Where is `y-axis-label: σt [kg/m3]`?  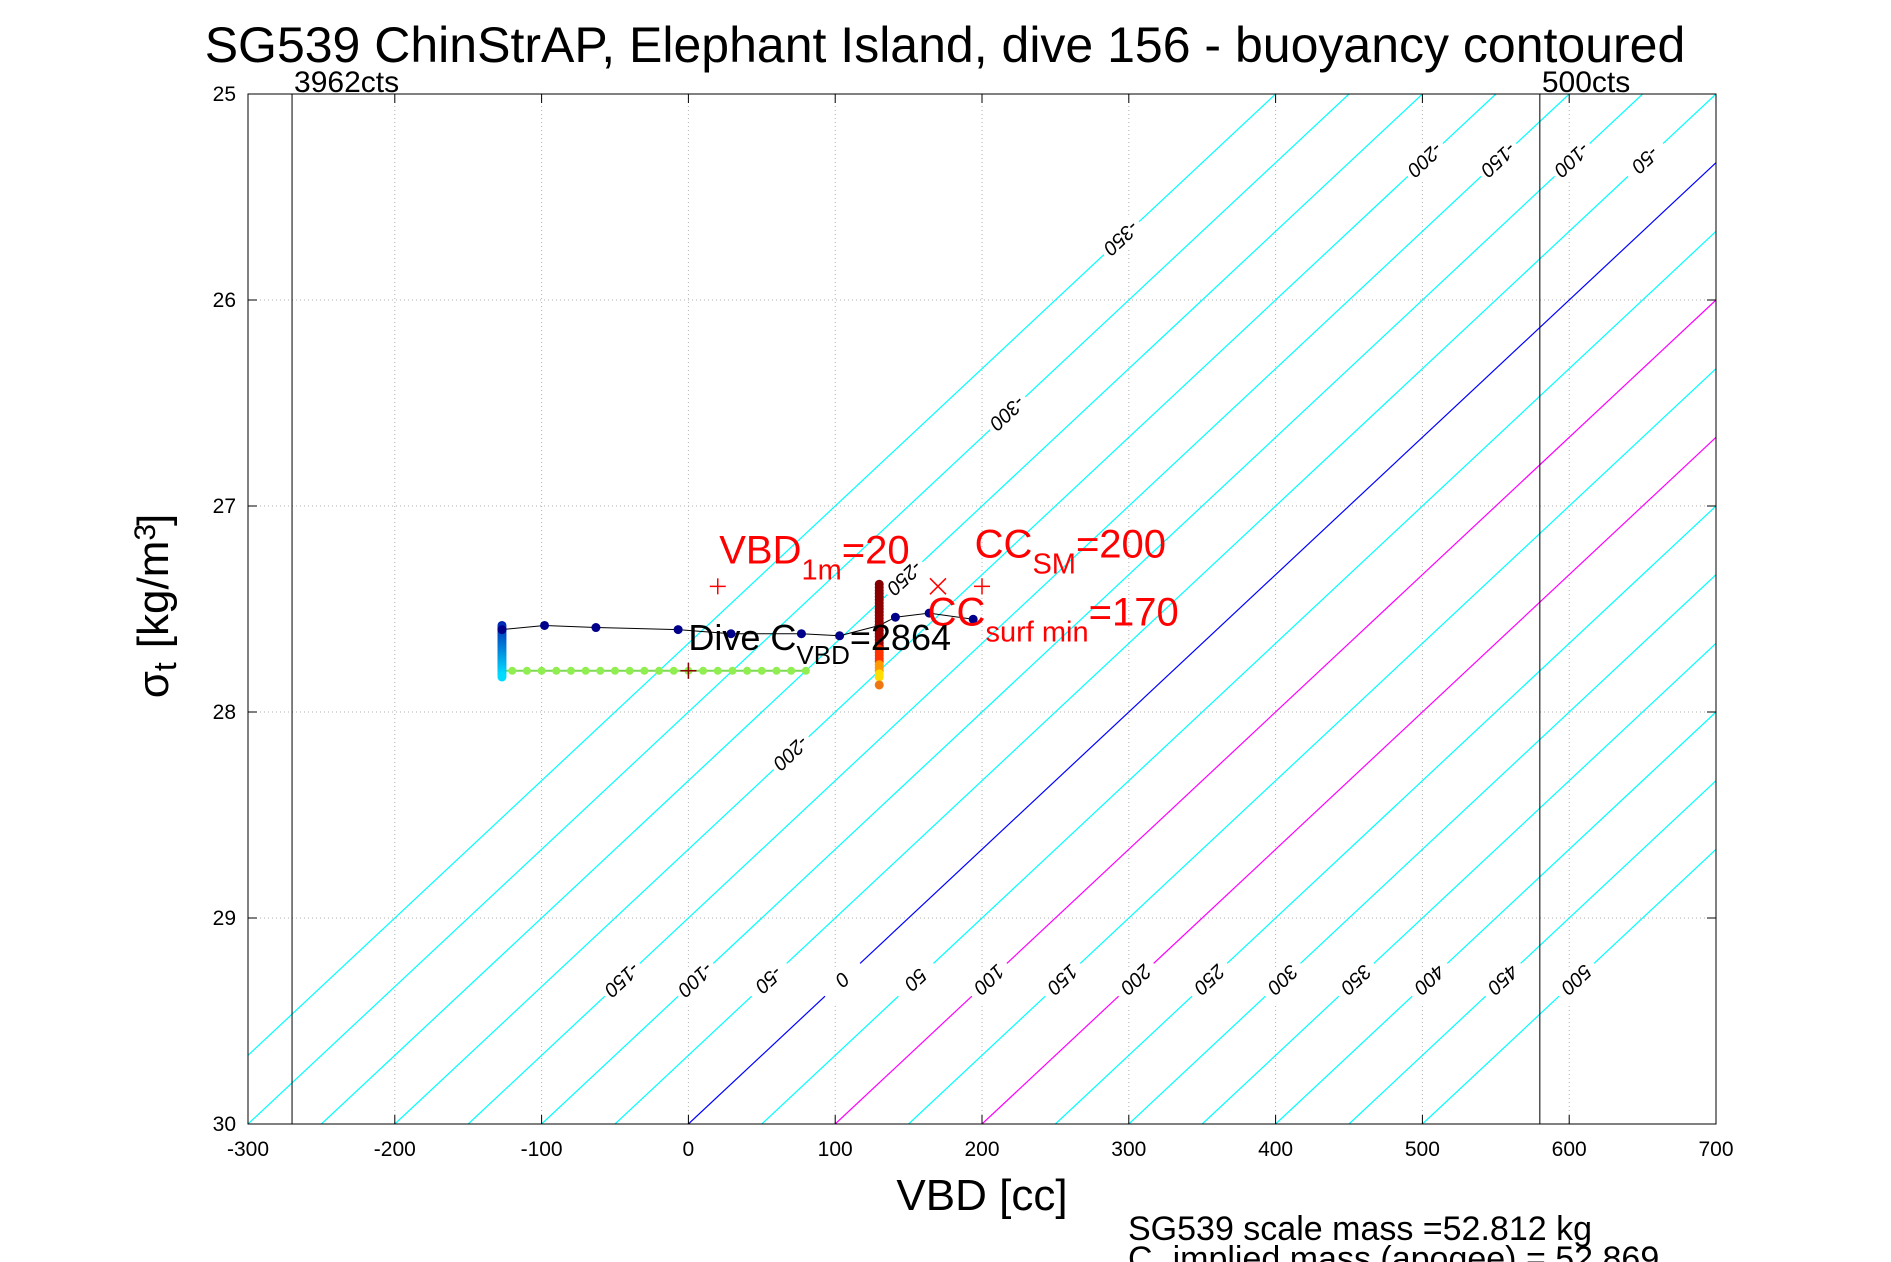
y-axis-label: σt [kg/m3] is located at coordinates (156, 606).